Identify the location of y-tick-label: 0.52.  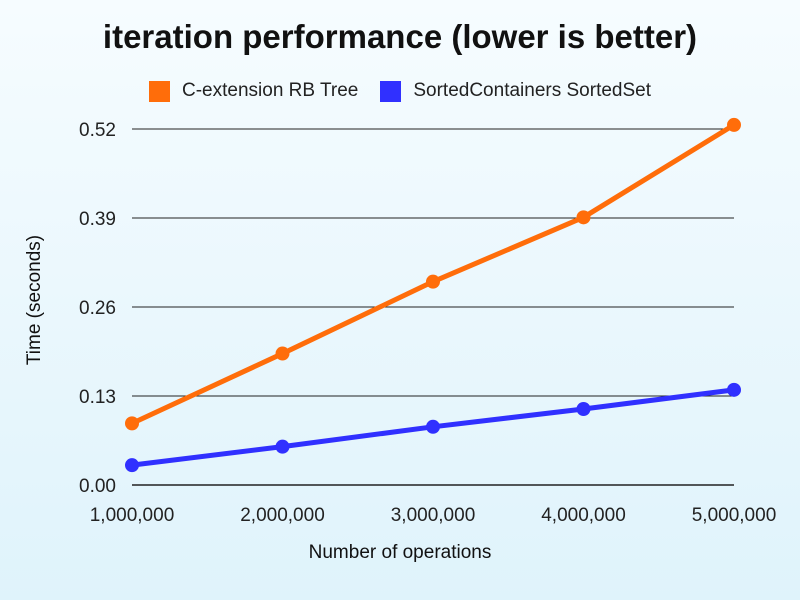
(97, 130).